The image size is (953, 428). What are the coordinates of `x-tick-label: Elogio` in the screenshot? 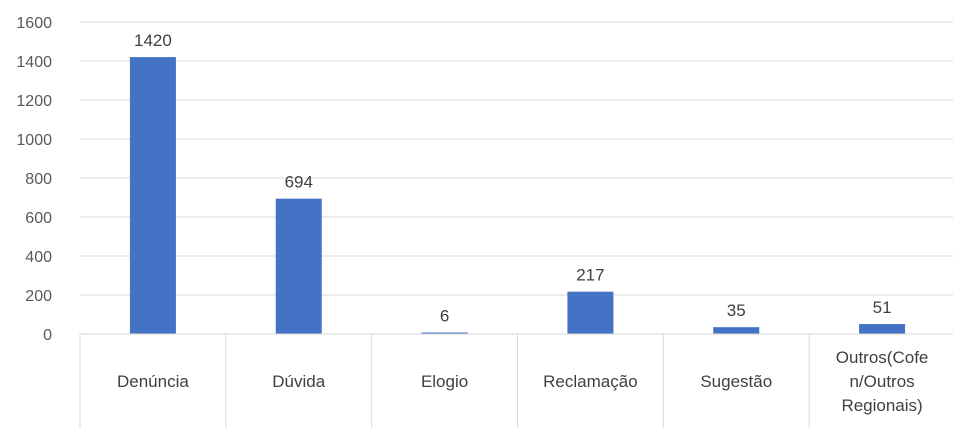 It's located at (444, 381).